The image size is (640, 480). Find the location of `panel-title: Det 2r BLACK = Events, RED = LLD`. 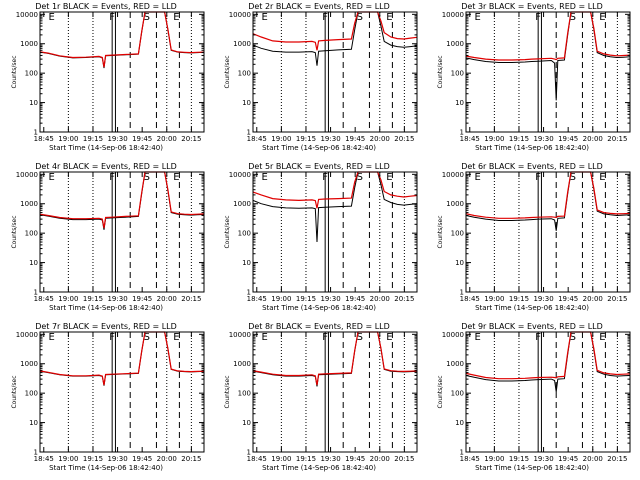

panel-title: Det 2r BLACK = Events, RED = LLD is located at coordinates (319, 6).